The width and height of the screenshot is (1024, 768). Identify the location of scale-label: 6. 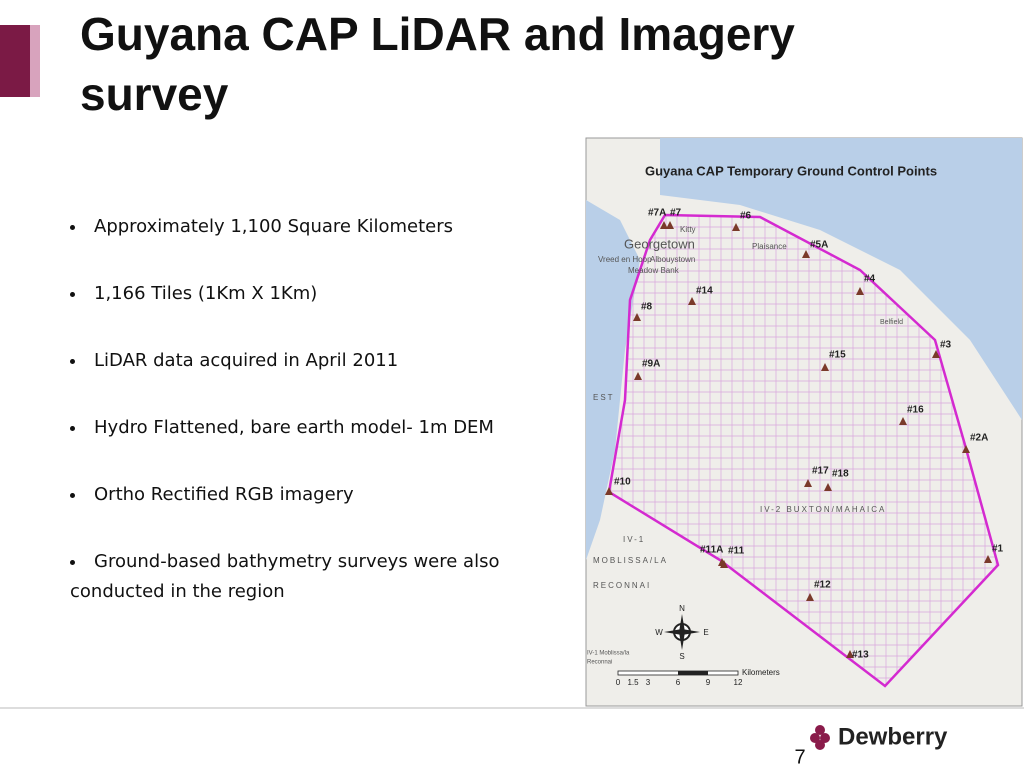
(678, 682).